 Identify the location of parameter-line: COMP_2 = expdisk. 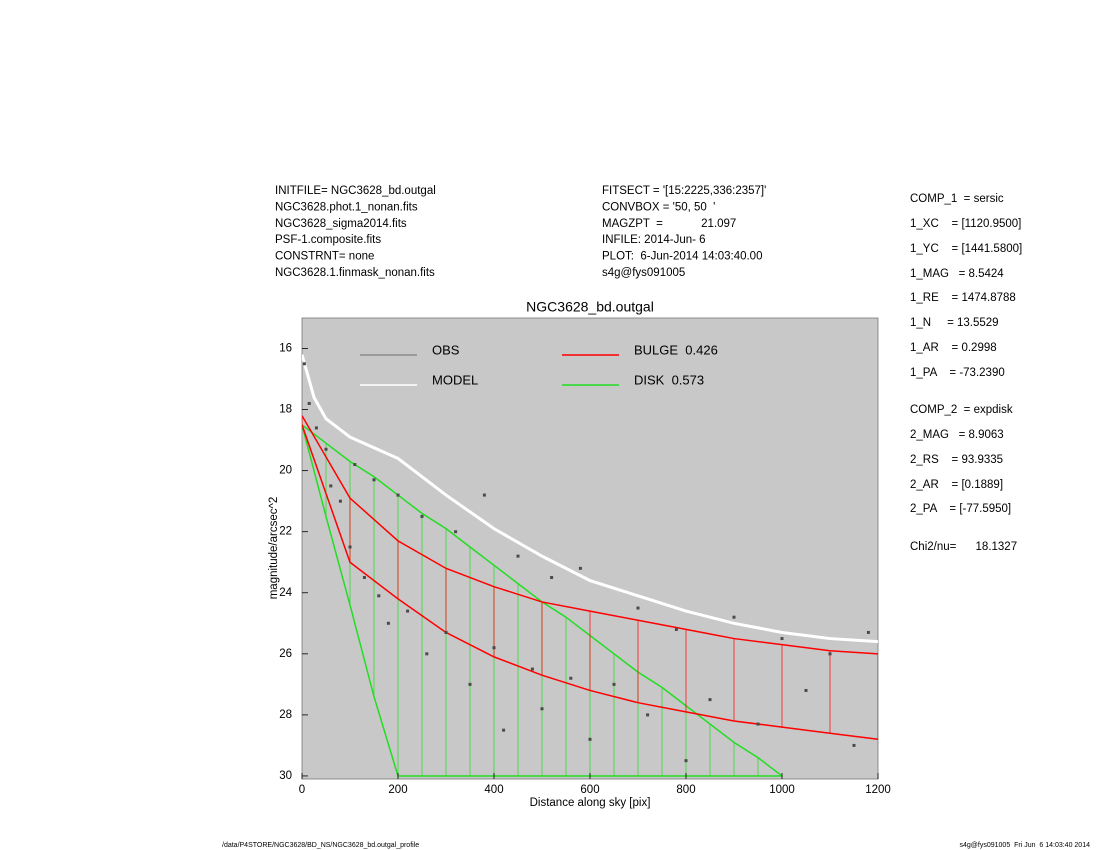
(961, 410).